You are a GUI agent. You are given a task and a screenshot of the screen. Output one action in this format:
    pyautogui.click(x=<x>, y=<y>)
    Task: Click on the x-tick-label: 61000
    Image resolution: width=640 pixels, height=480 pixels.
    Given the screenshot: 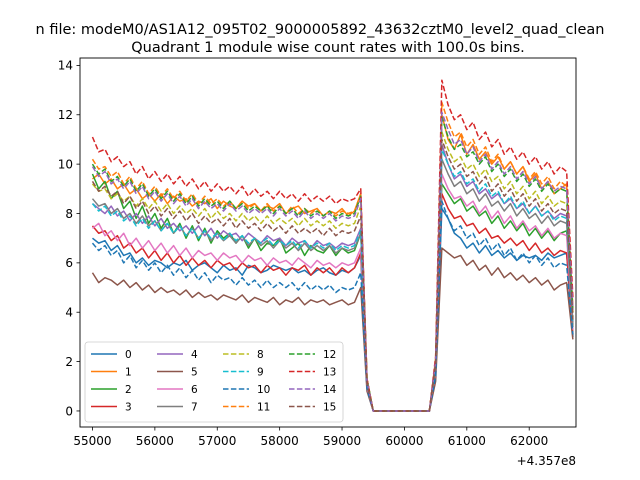 What is the action you would take?
    pyautogui.click(x=467, y=441)
    